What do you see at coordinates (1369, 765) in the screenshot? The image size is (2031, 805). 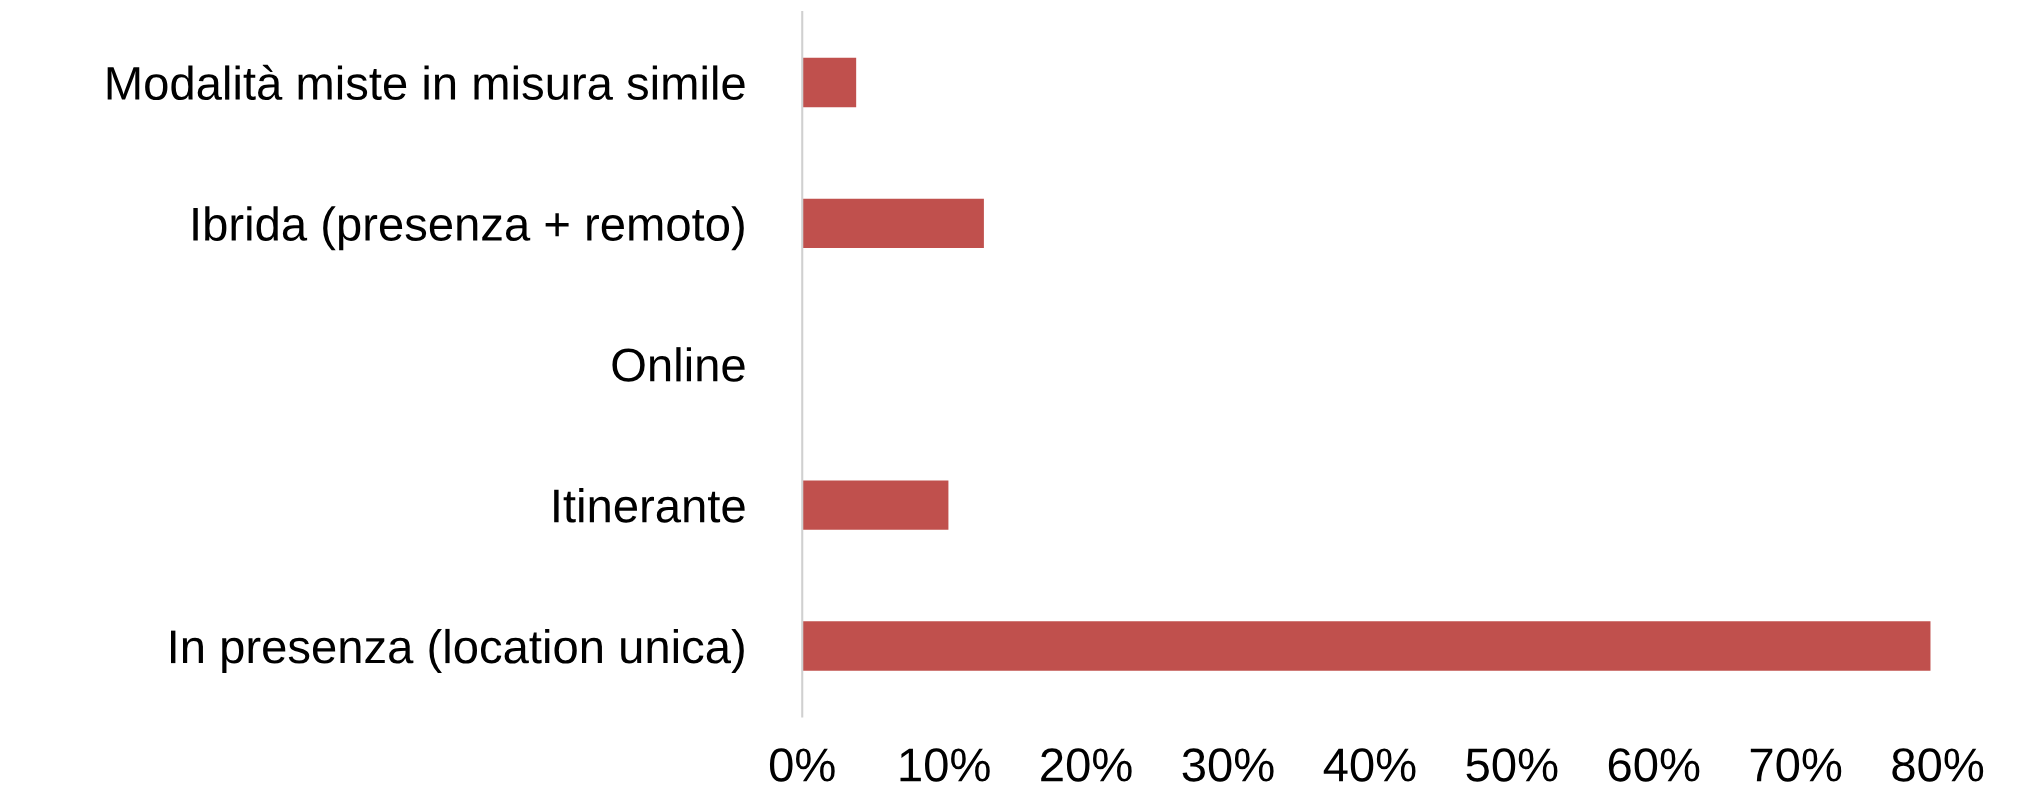 I see `x-tick-label: 40%` at bounding box center [1369, 765].